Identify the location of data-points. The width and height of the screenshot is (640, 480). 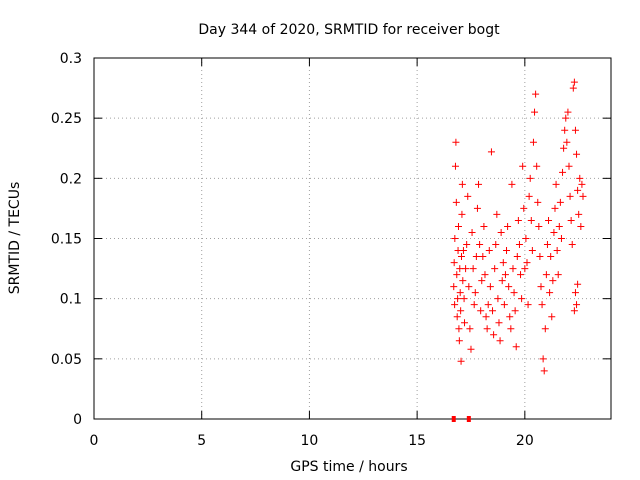
(518, 226).